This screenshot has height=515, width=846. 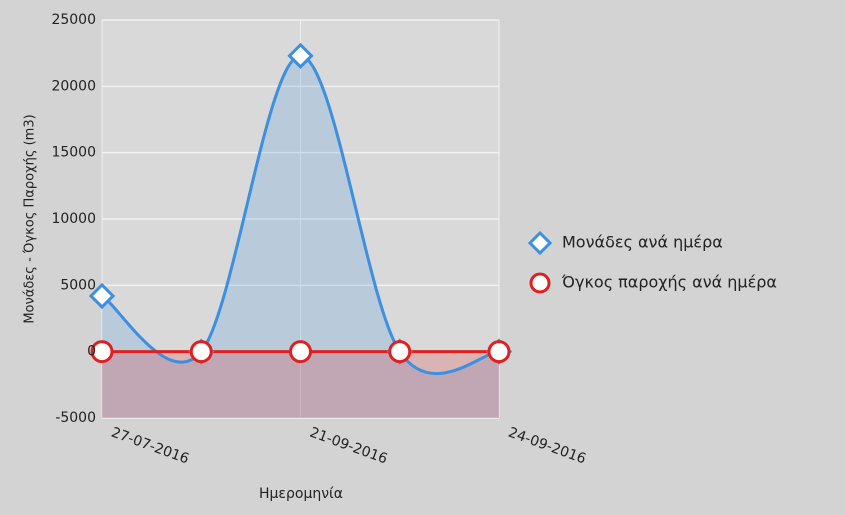 What do you see at coordinates (73, 20) in the screenshot?
I see `y-tick-label: 25000` at bounding box center [73, 20].